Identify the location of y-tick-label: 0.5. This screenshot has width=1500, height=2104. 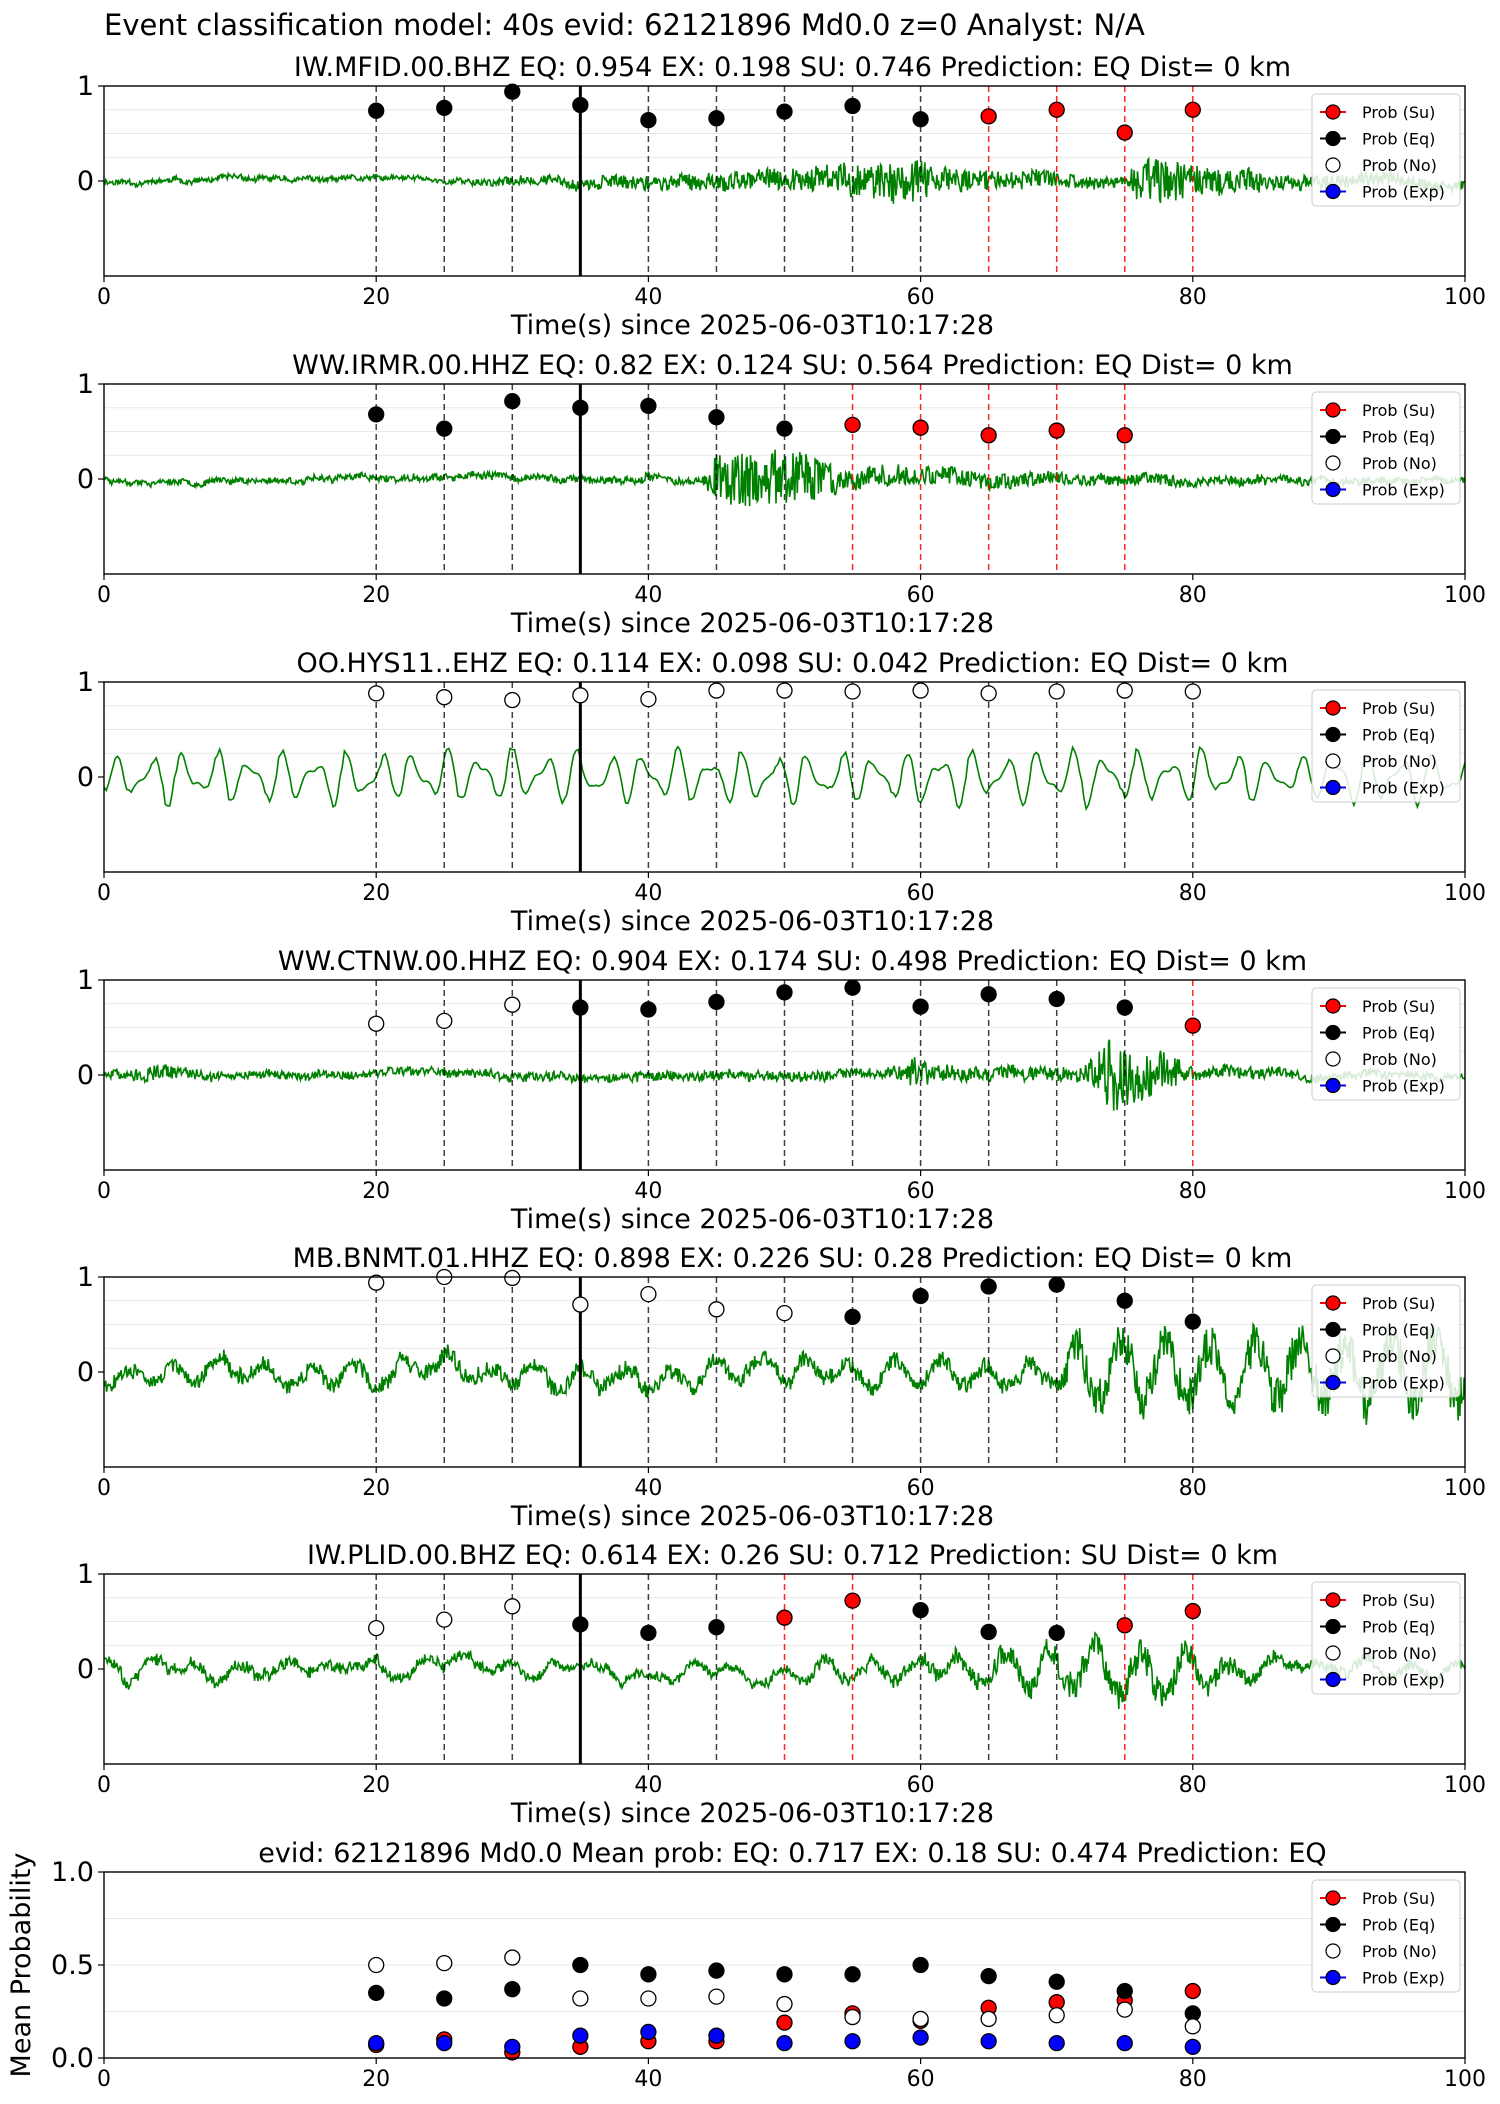
(72, 1965).